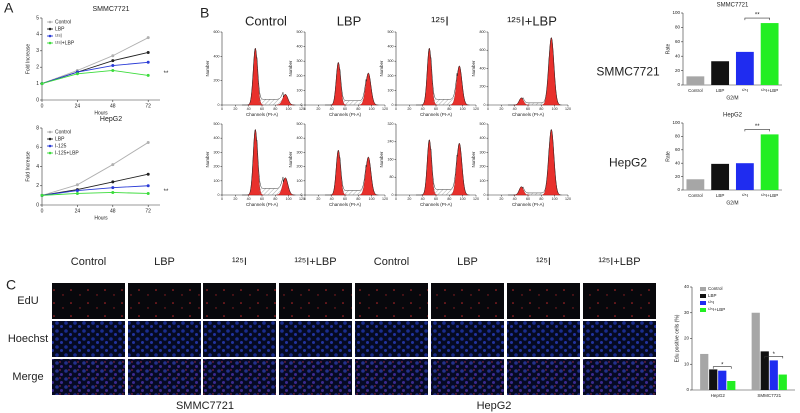  Describe the element at coordinates (443, 167) in the screenshot. I see `histogram-outline` at that location.